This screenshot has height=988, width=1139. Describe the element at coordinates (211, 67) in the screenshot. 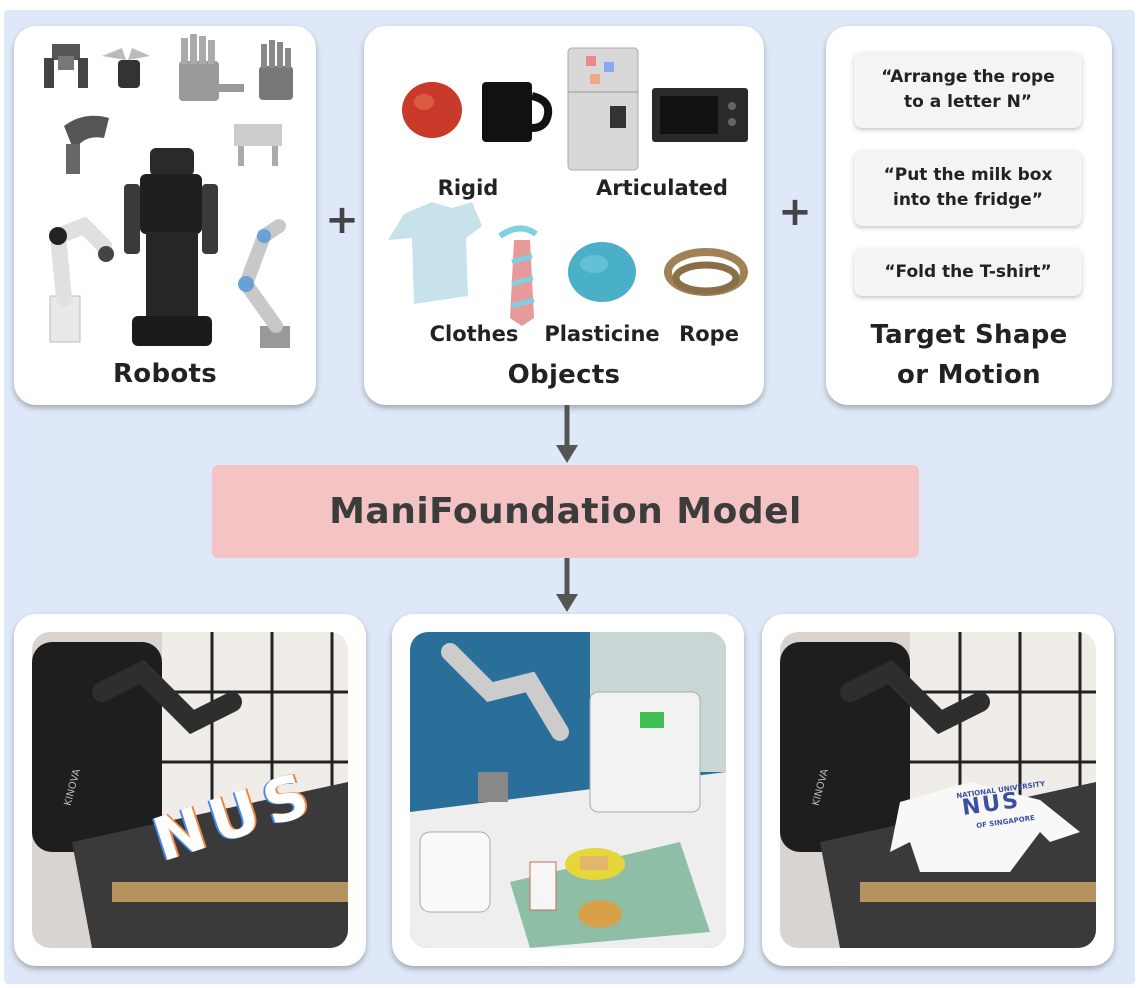

I see `dexterous-hand-icon` at that location.